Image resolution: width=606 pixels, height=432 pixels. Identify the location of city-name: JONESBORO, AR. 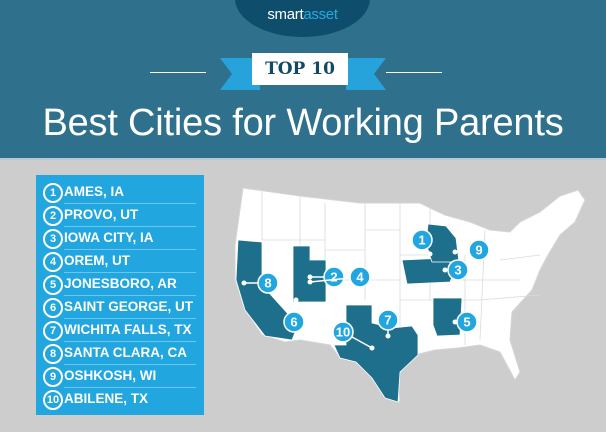
(120, 283).